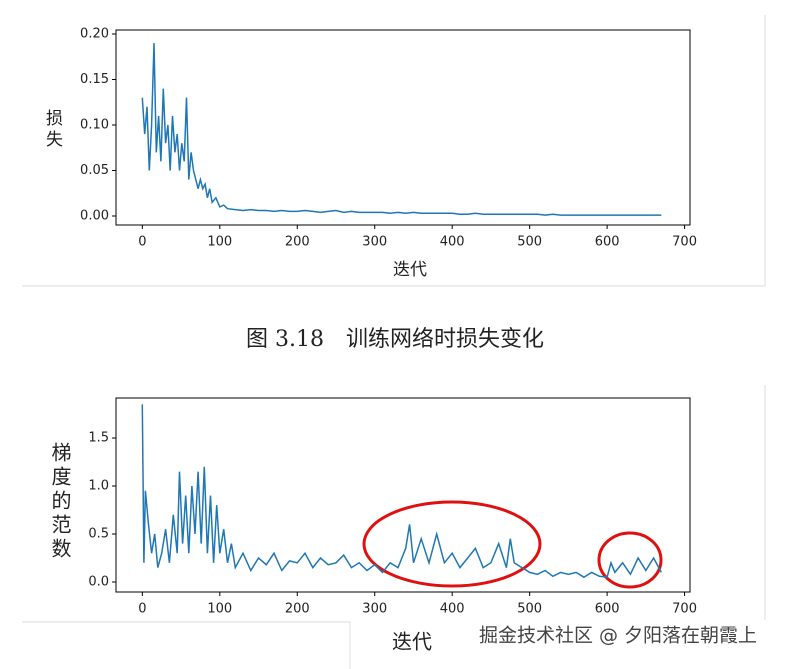 This screenshot has height=669, width=790. I want to click on y-tick-label: 0.0, so click(98, 582).